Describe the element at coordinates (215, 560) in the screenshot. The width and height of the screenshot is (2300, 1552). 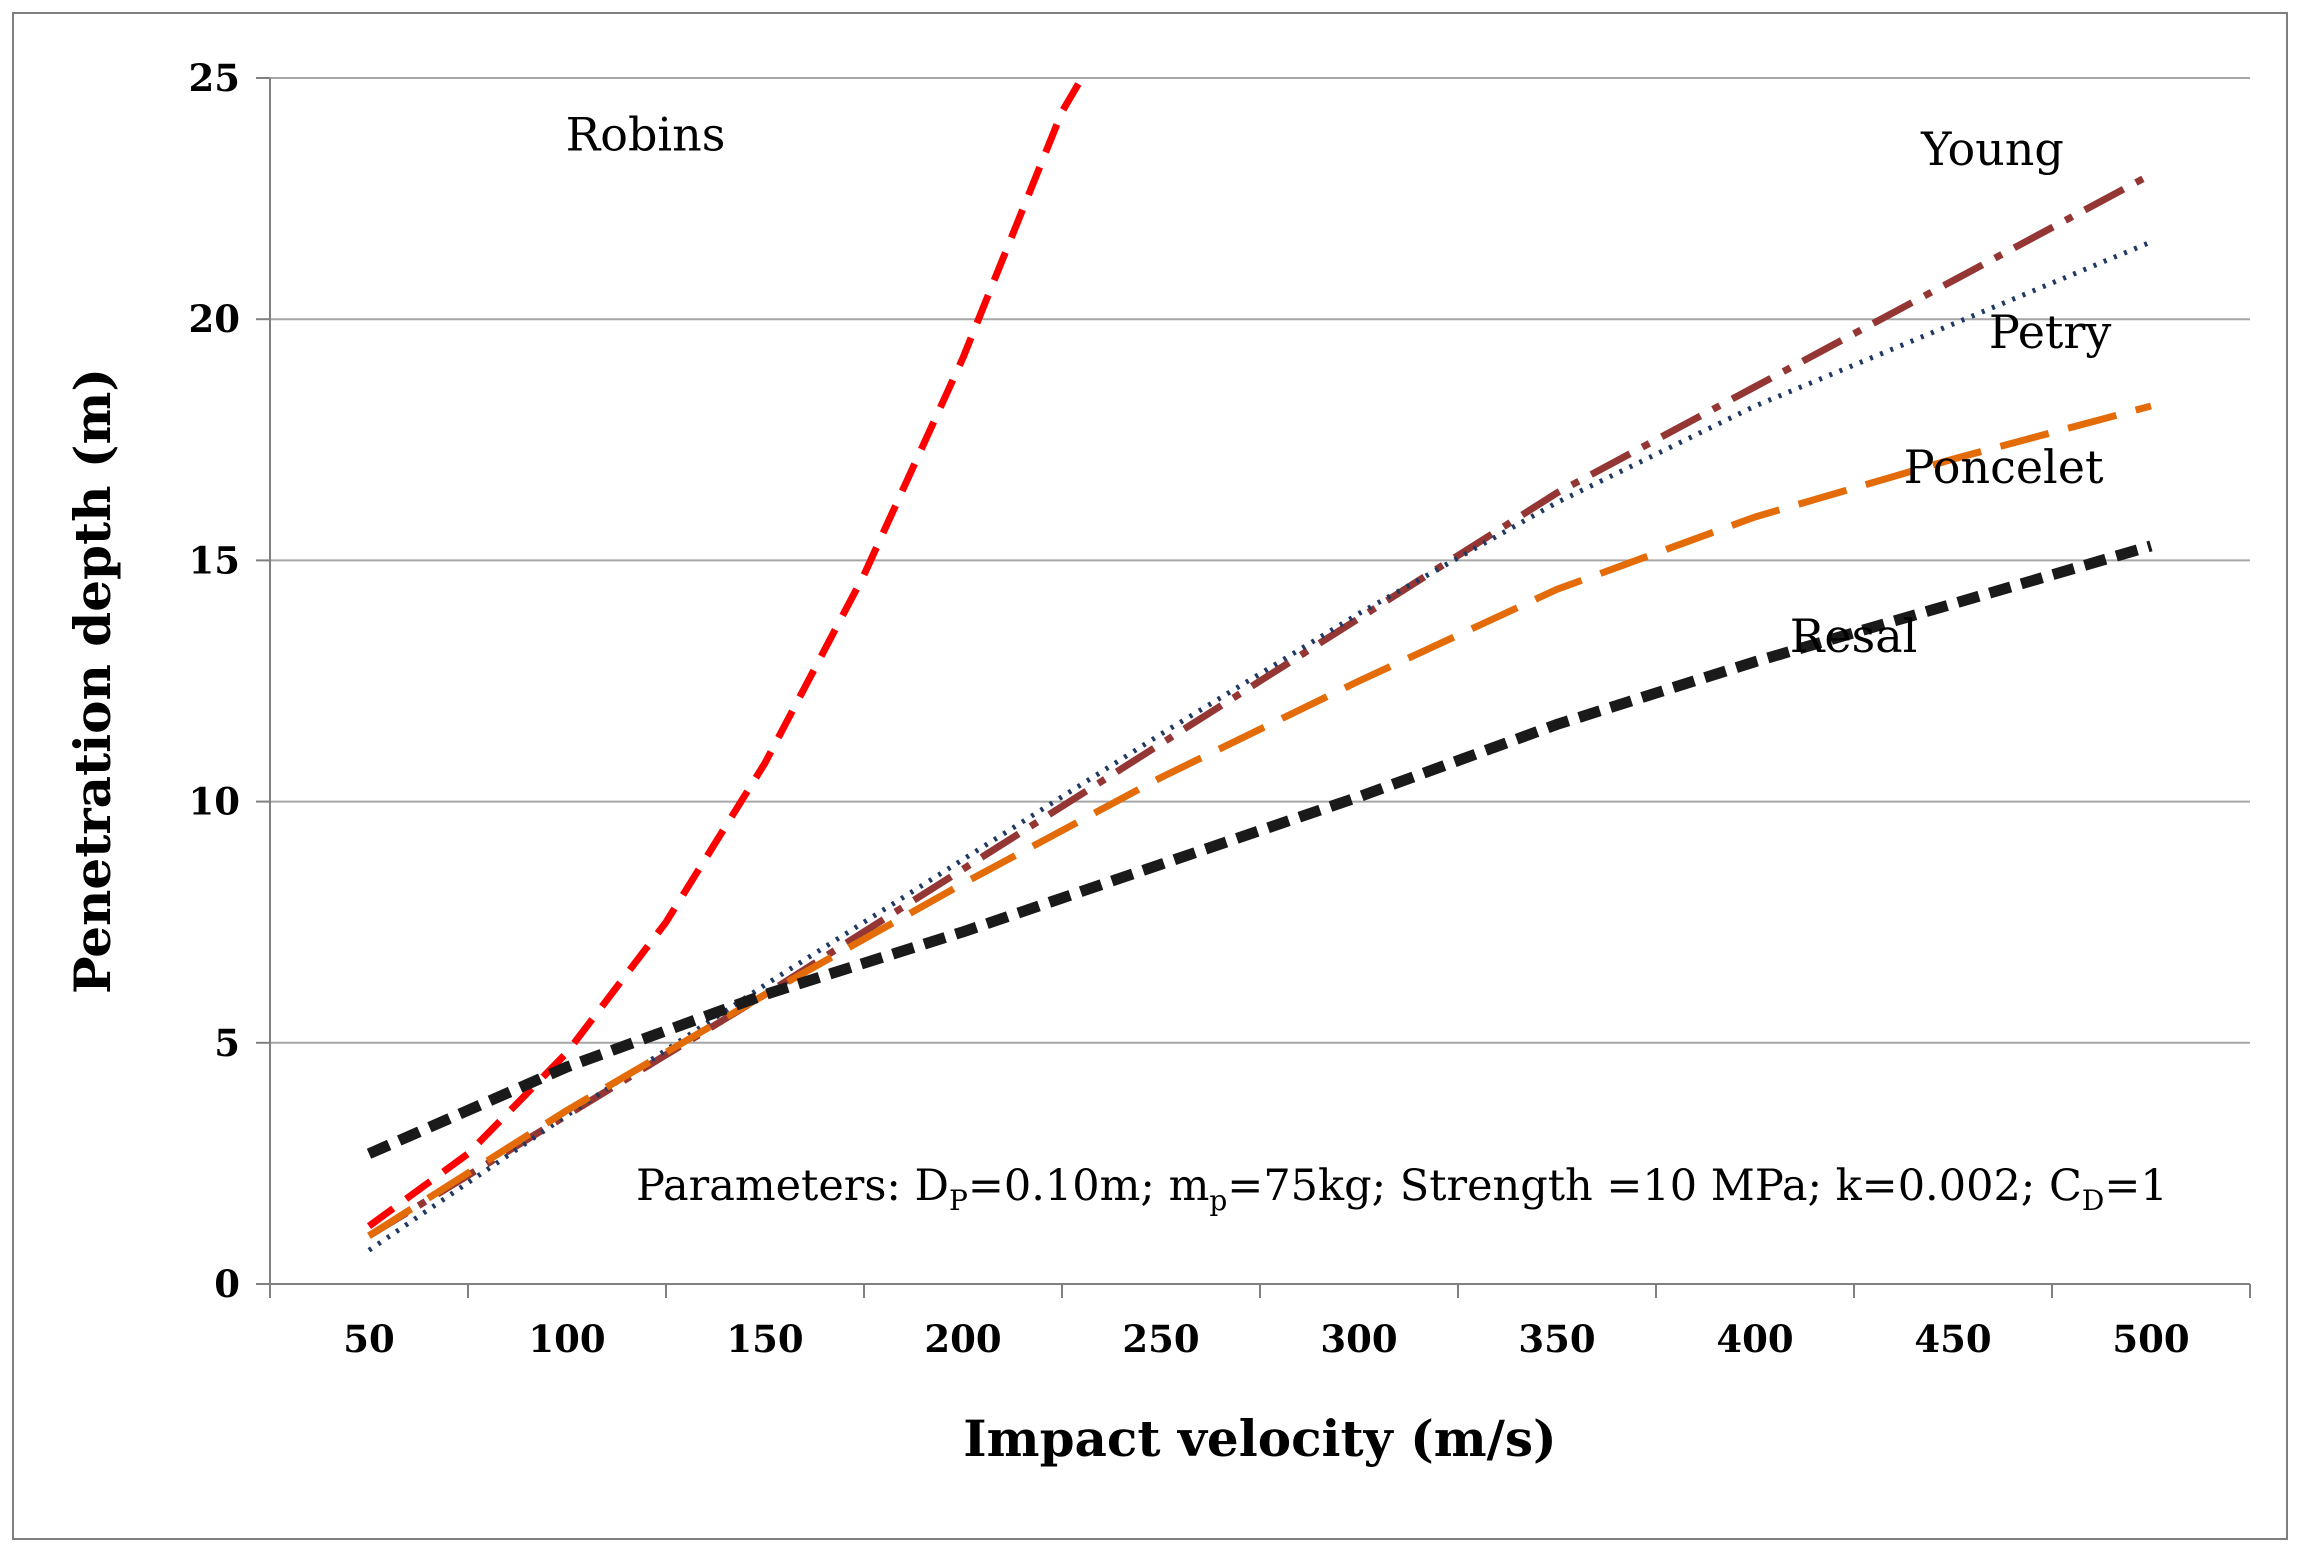
I see `y-tick-label: 15` at that location.